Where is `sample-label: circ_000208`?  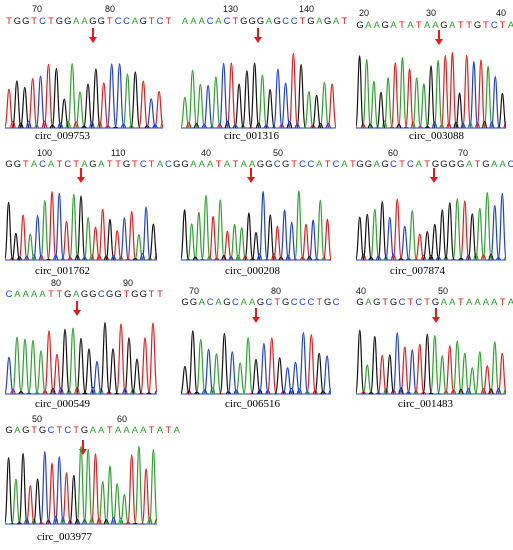
sample-label: circ_000208 is located at coordinates (252, 271).